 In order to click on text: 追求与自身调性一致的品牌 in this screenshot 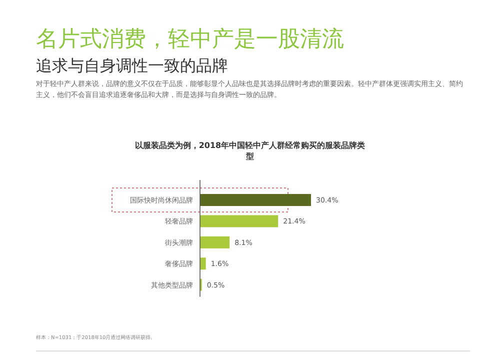, I will do `click(132, 66)`.